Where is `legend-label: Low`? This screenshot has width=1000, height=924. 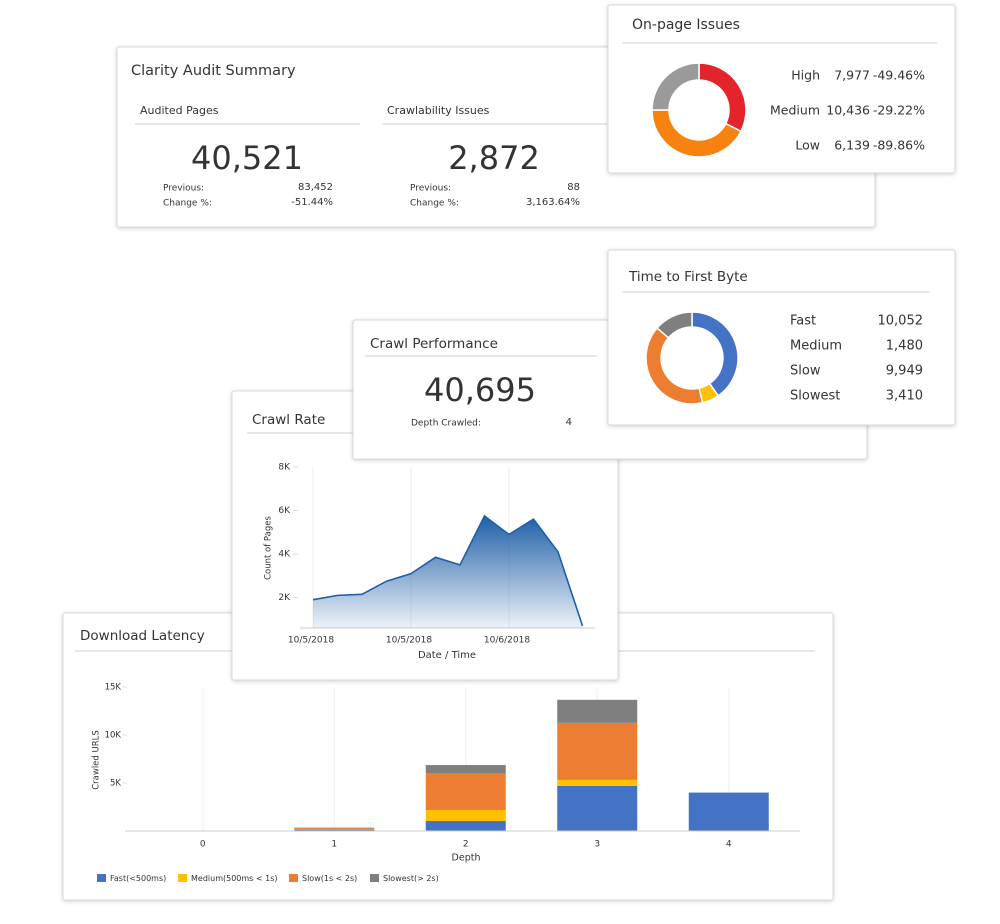
legend-label: Low is located at coordinates (807, 145).